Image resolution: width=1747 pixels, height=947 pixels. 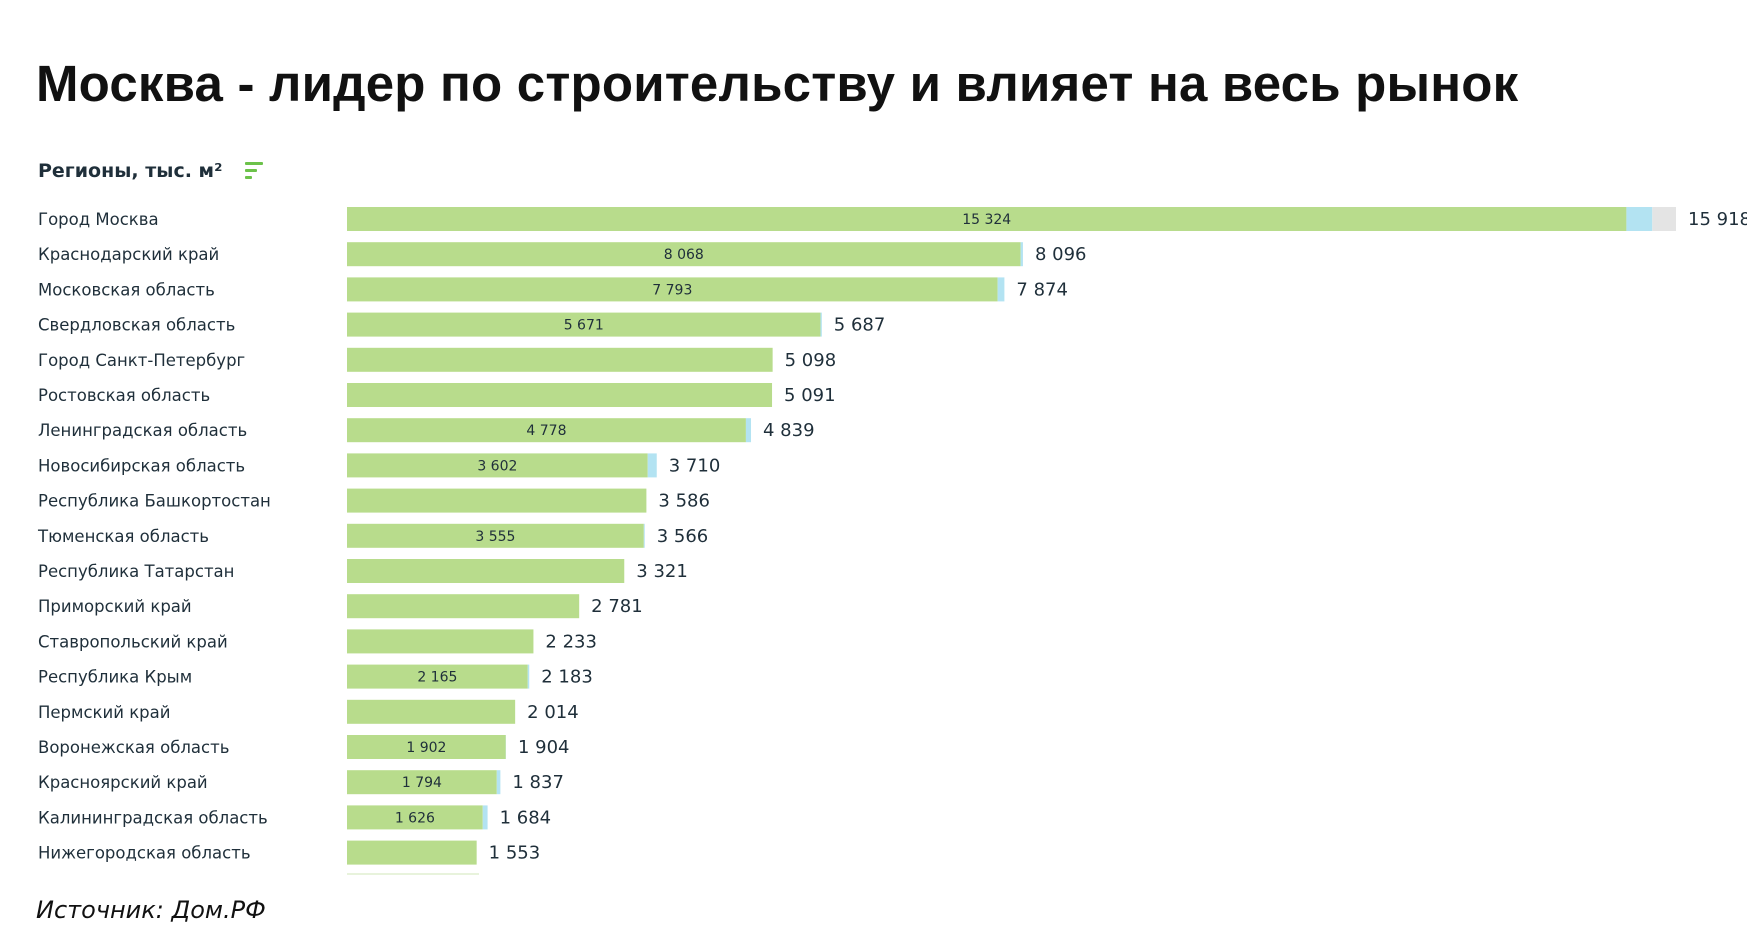 What do you see at coordinates (115, 677) in the screenshot?
I see `category-label: Республика Крым` at bounding box center [115, 677].